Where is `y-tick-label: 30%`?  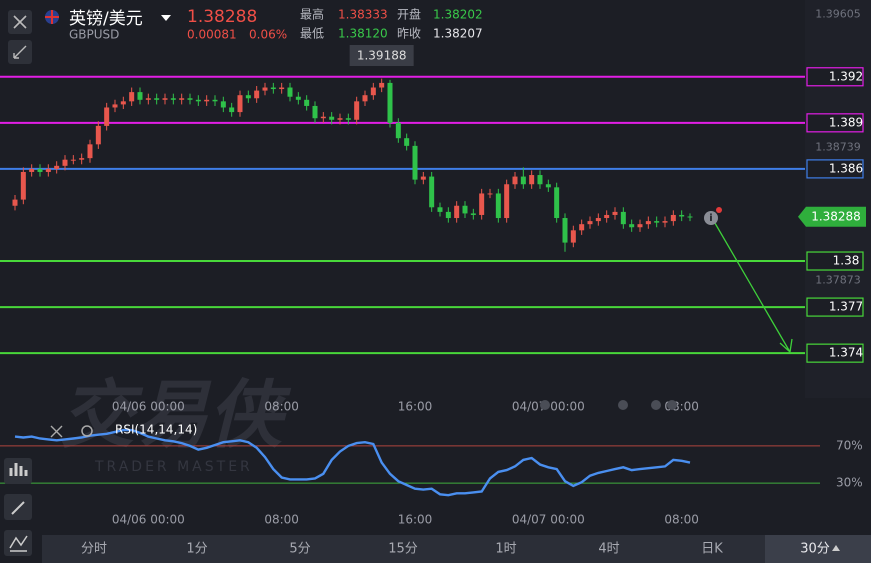
y-tick-label: 30% is located at coordinates (849, 483).